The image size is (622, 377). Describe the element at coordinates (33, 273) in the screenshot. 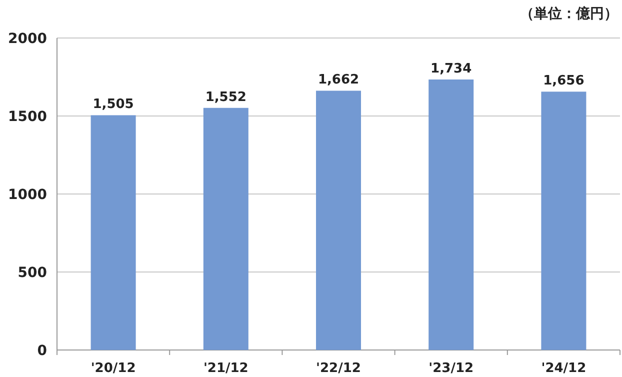

I see `y-tick-label: 500` at that location.